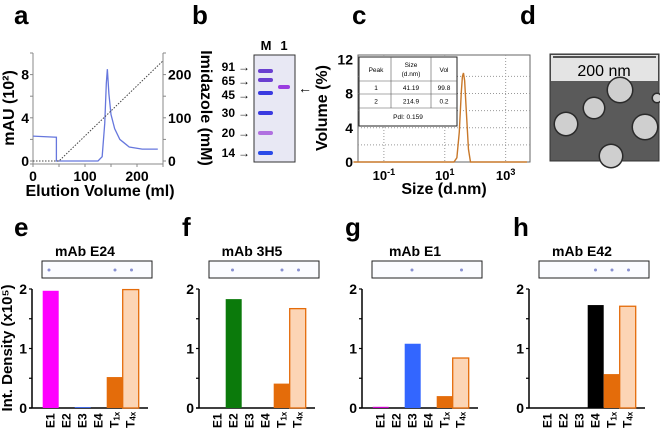  What do you see at coordinates (229, 81) in the screenshot?
I see `marker-label: 65` at bounding box center [229, 81].